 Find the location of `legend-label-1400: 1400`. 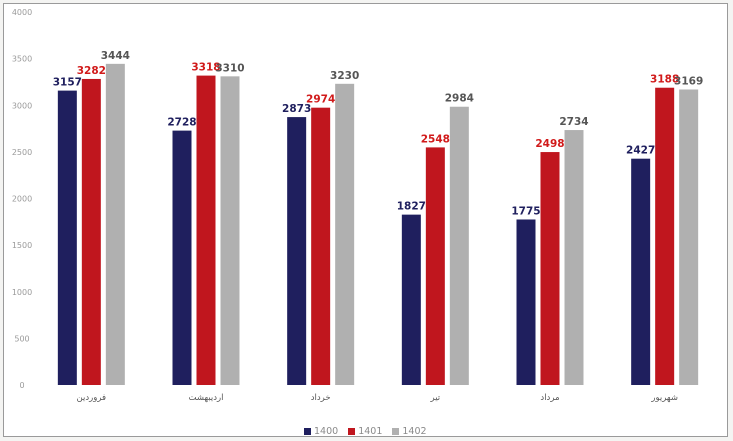

legend-label-1400: 1400 is located at coordinates (326, 431).